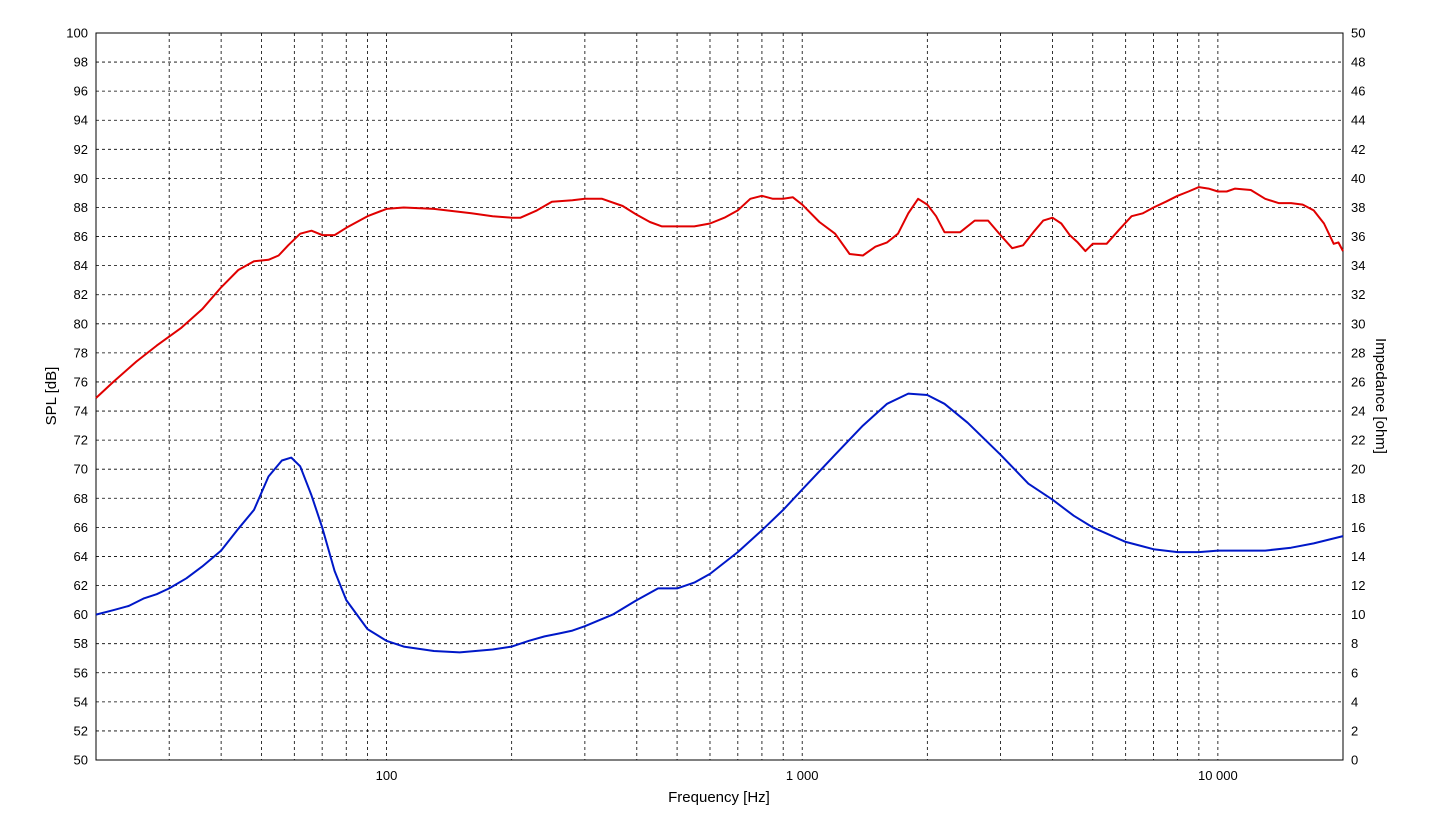  Describe the element at coordinates (81, 440) in the screenshot. I see `y-tick-label: 72` at that location.